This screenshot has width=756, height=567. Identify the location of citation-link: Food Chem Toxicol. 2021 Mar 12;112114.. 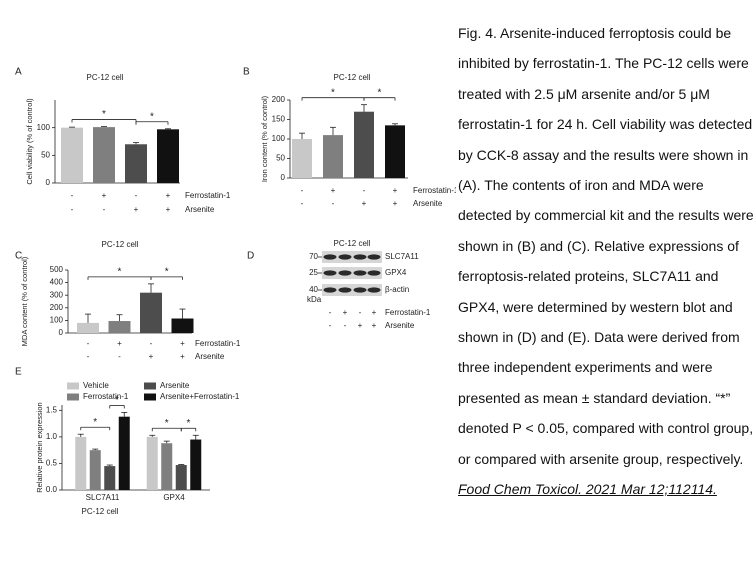
(587, 489).